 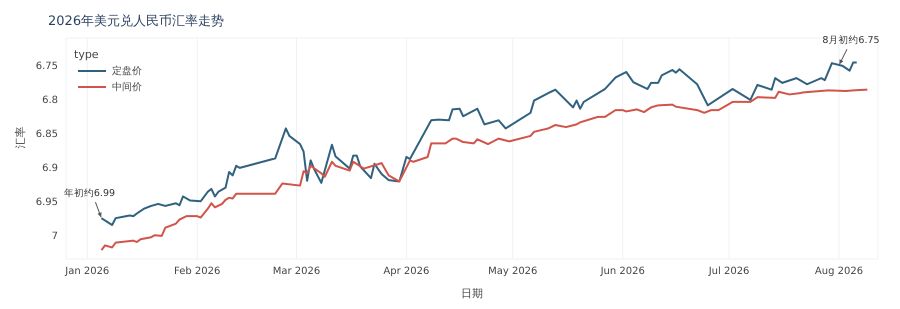 What do you see at coordinates (50, 100) in the screenshot?
I see `y-tick-label: 6.8` at bounding box center [50, 100].